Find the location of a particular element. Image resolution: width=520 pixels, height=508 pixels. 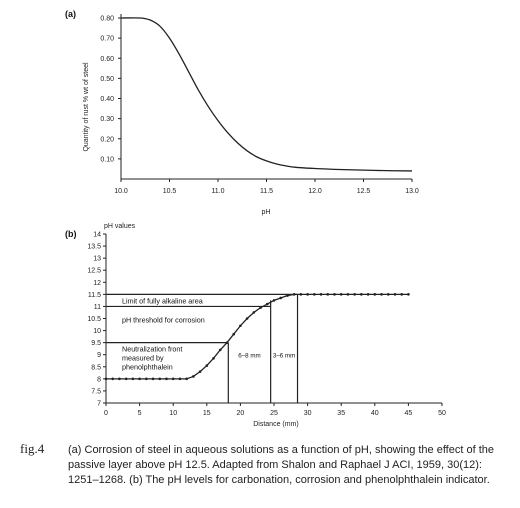

chart-a-y-tick-label: 0.10 is located at coordinates (107, 159).